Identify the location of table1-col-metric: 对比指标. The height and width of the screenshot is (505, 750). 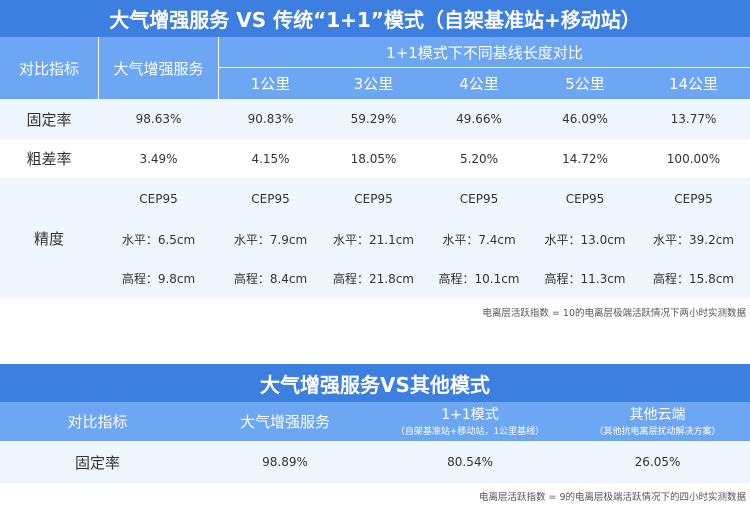
(48, 68).